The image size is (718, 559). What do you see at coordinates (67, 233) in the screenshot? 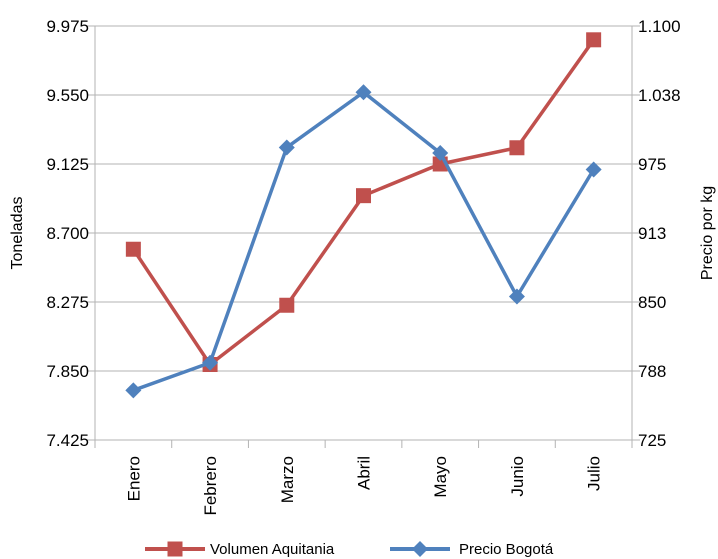
I see `y-tick-label: 8.700` at bounding box center [67, 233].